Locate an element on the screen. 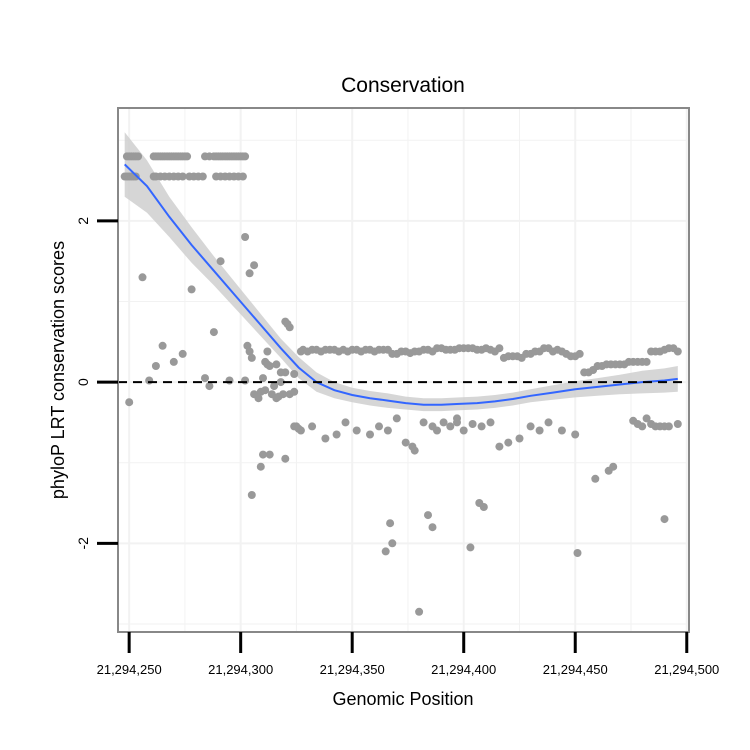 The image size is (750, 750). x-tick-label: 21,294,250 is located at coordinates (129, 669).